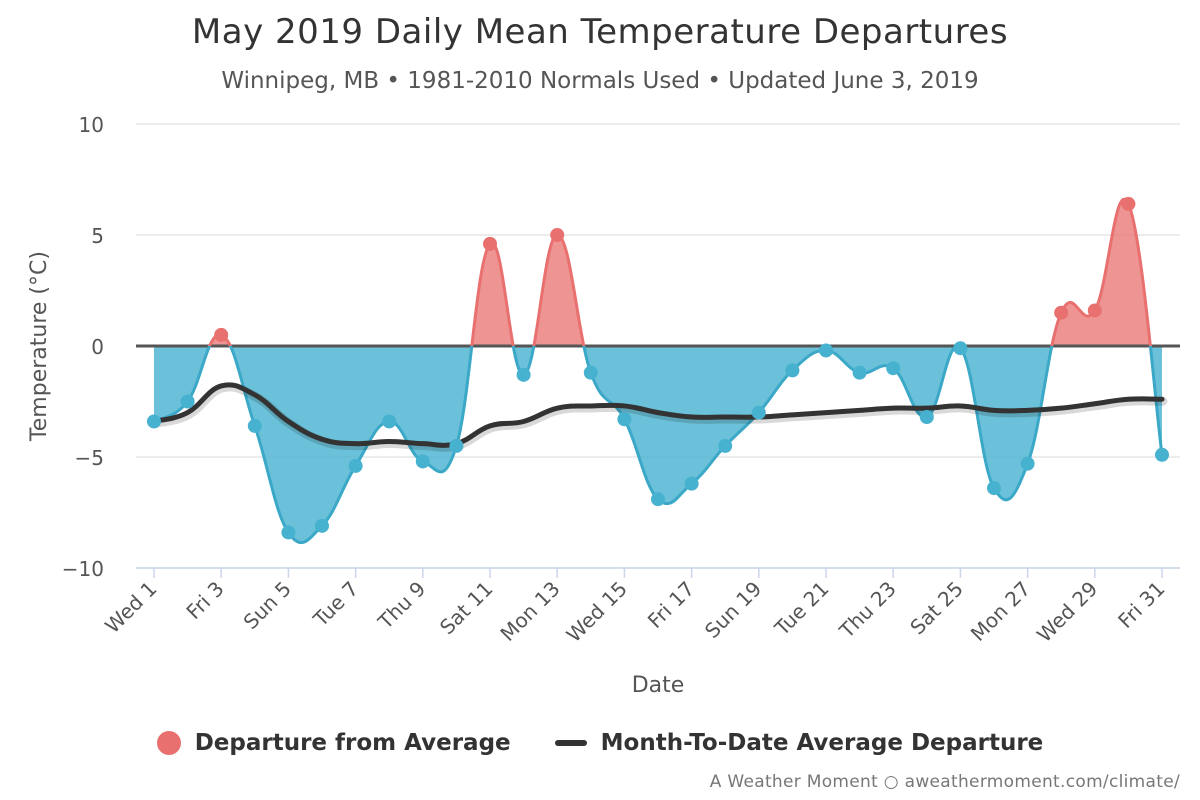 Image resolution: width=1200 pixels, height=800 pixels. What do you see at coordinates (801, 609) in the screenshot?
I see `x-tick-label: Tue 21` at bounding box center [801, 609].